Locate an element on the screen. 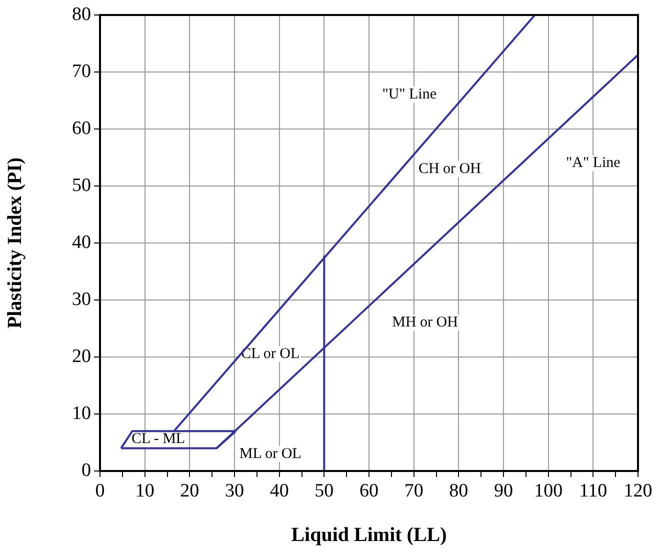 This screenshot has width=669, height=552. x-tick-label: 10 is located at coordinates (144, 491).